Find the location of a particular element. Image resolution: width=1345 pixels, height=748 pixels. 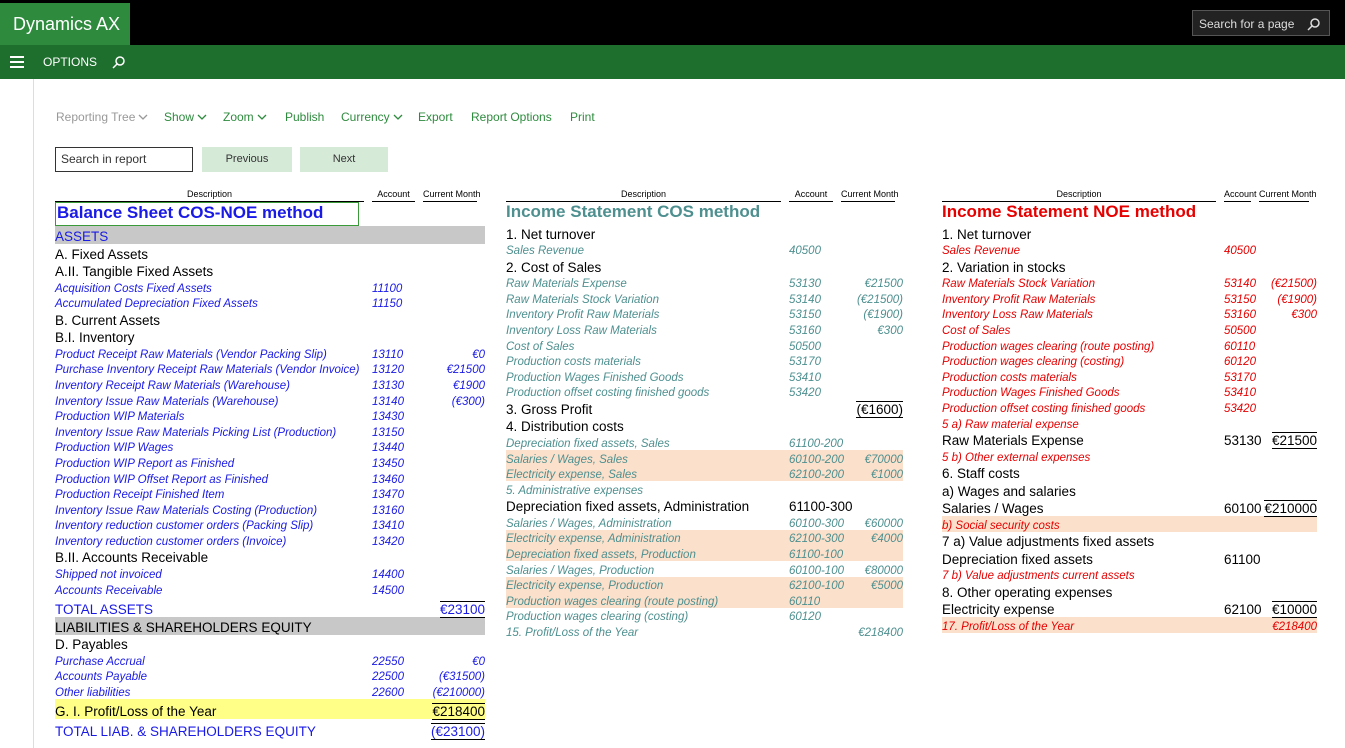

account-number: 13440 is located at coordinates (388, 448).